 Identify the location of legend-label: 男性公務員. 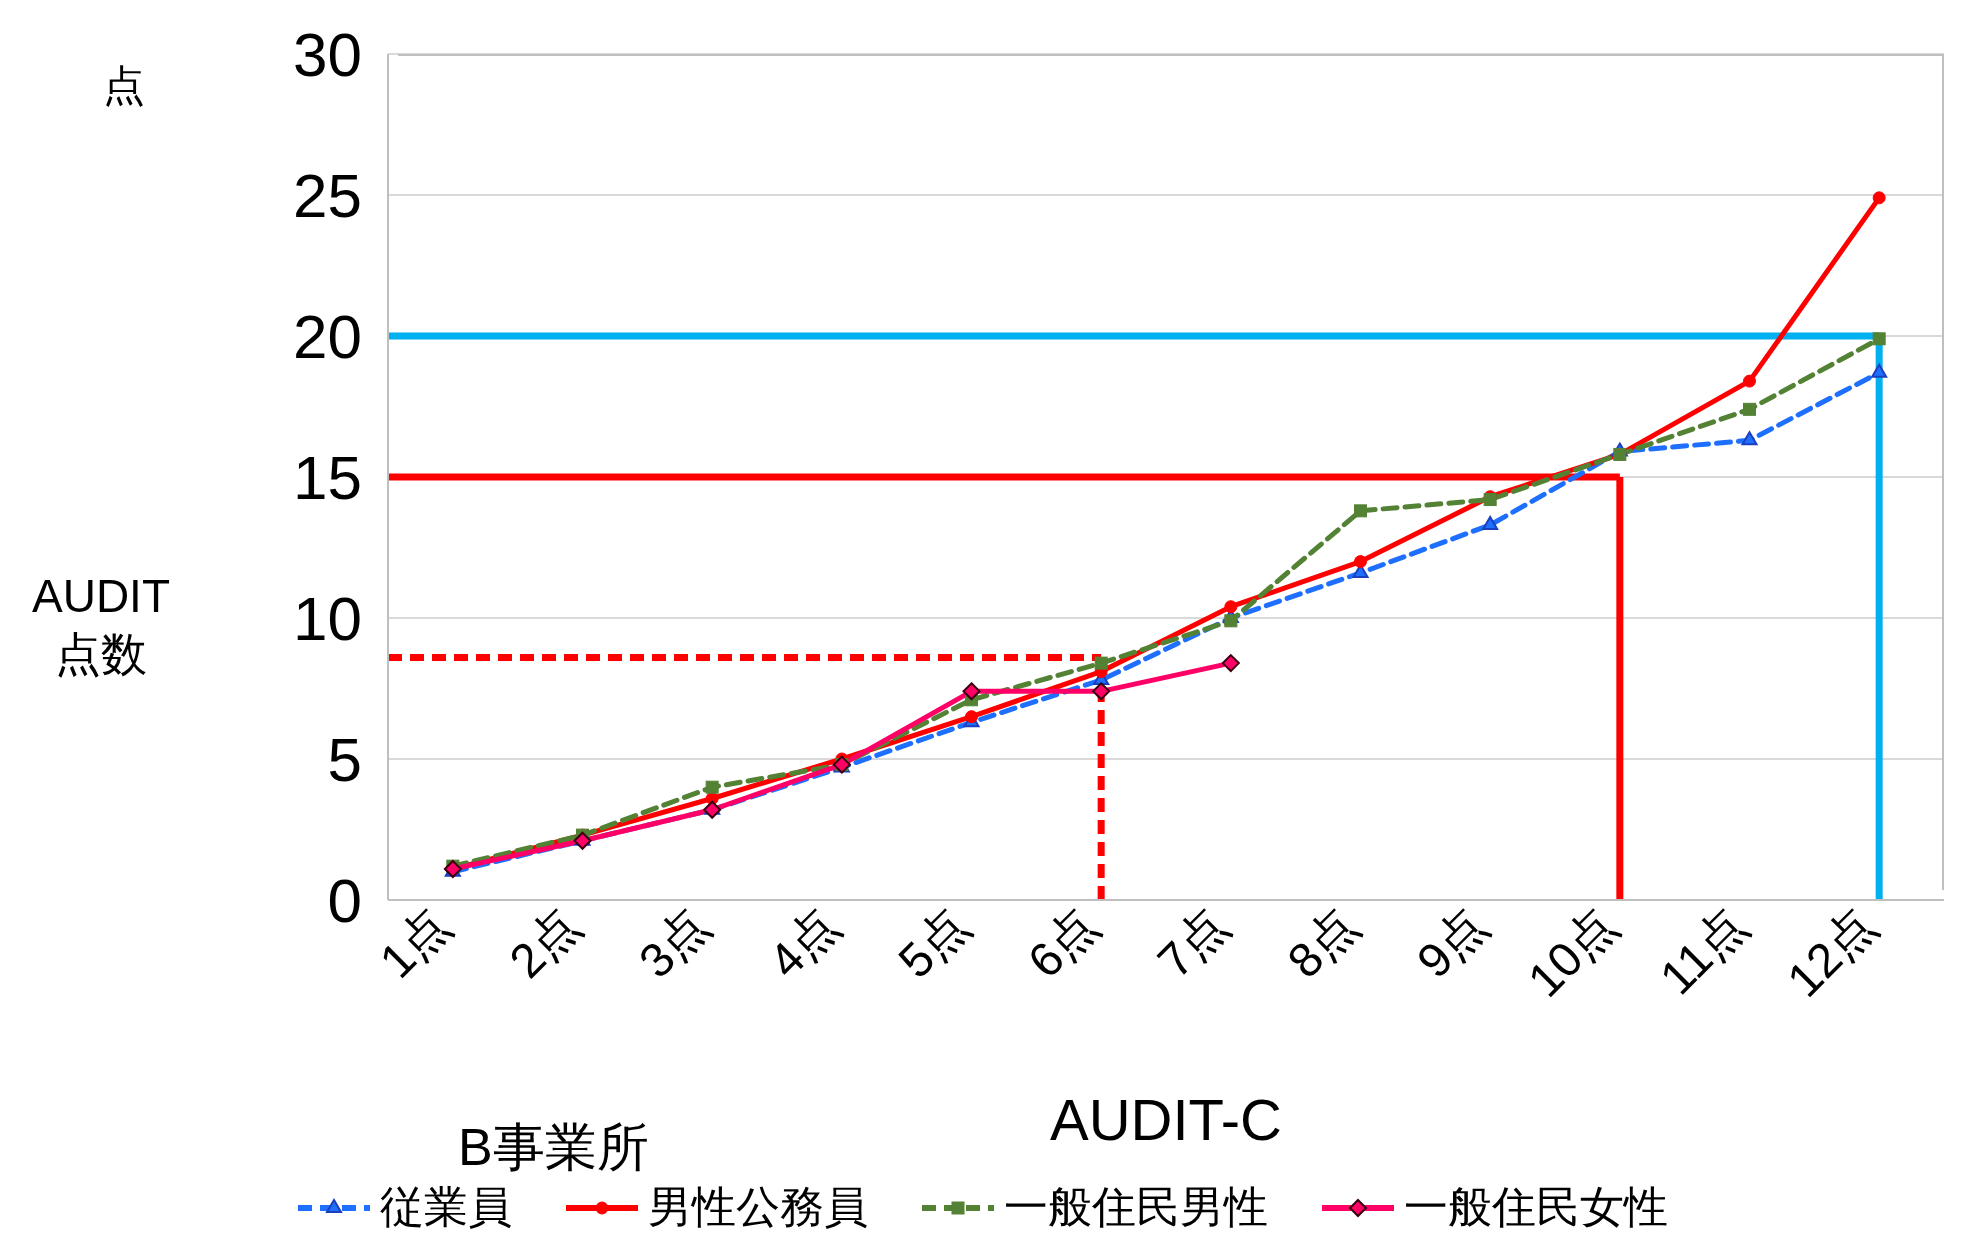
(758, 1207).